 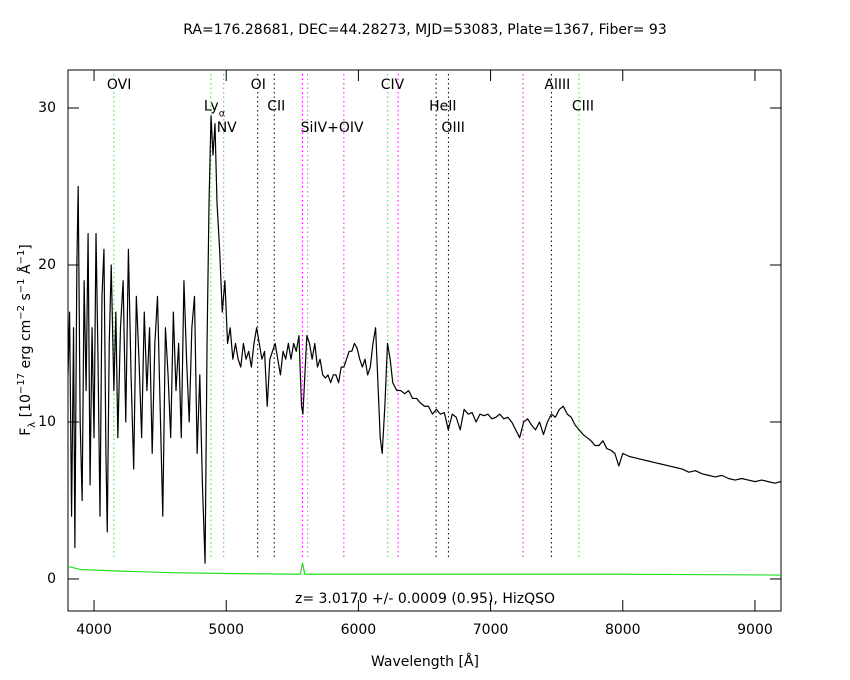 I want to click on x-tick-label: 8000, so click(x=623, y=630).